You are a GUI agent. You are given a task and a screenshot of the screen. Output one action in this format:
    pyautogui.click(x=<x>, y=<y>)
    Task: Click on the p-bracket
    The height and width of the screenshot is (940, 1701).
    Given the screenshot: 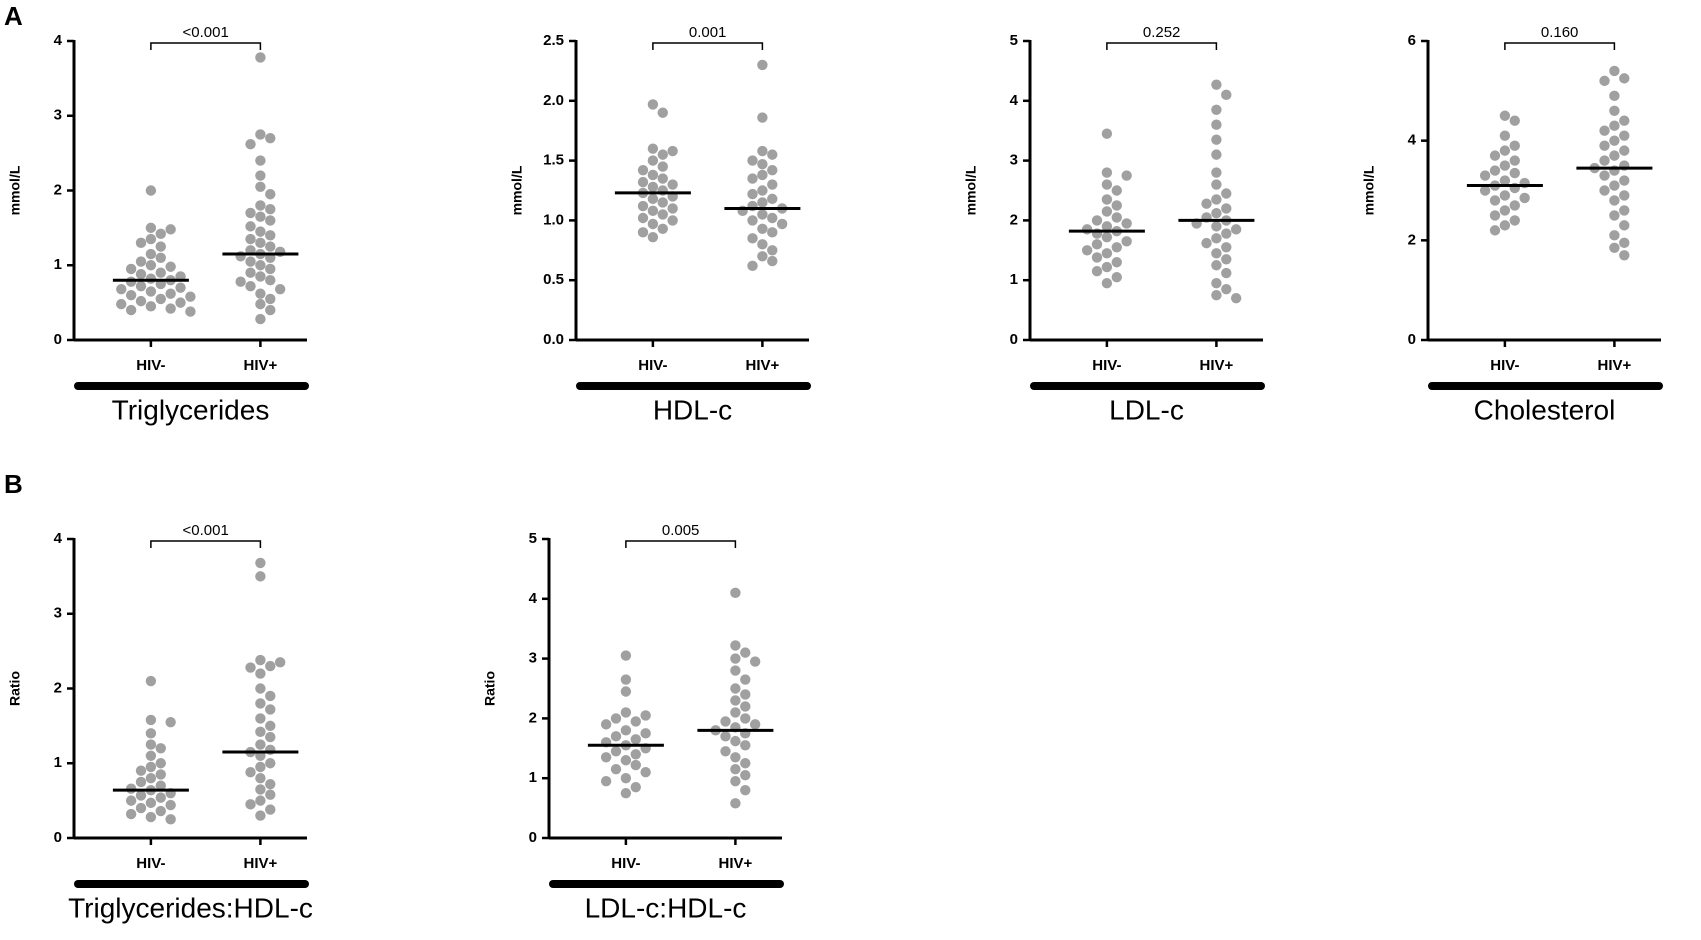 What is the action you would take?
    pyautogui.click(x=681, y=544)
    